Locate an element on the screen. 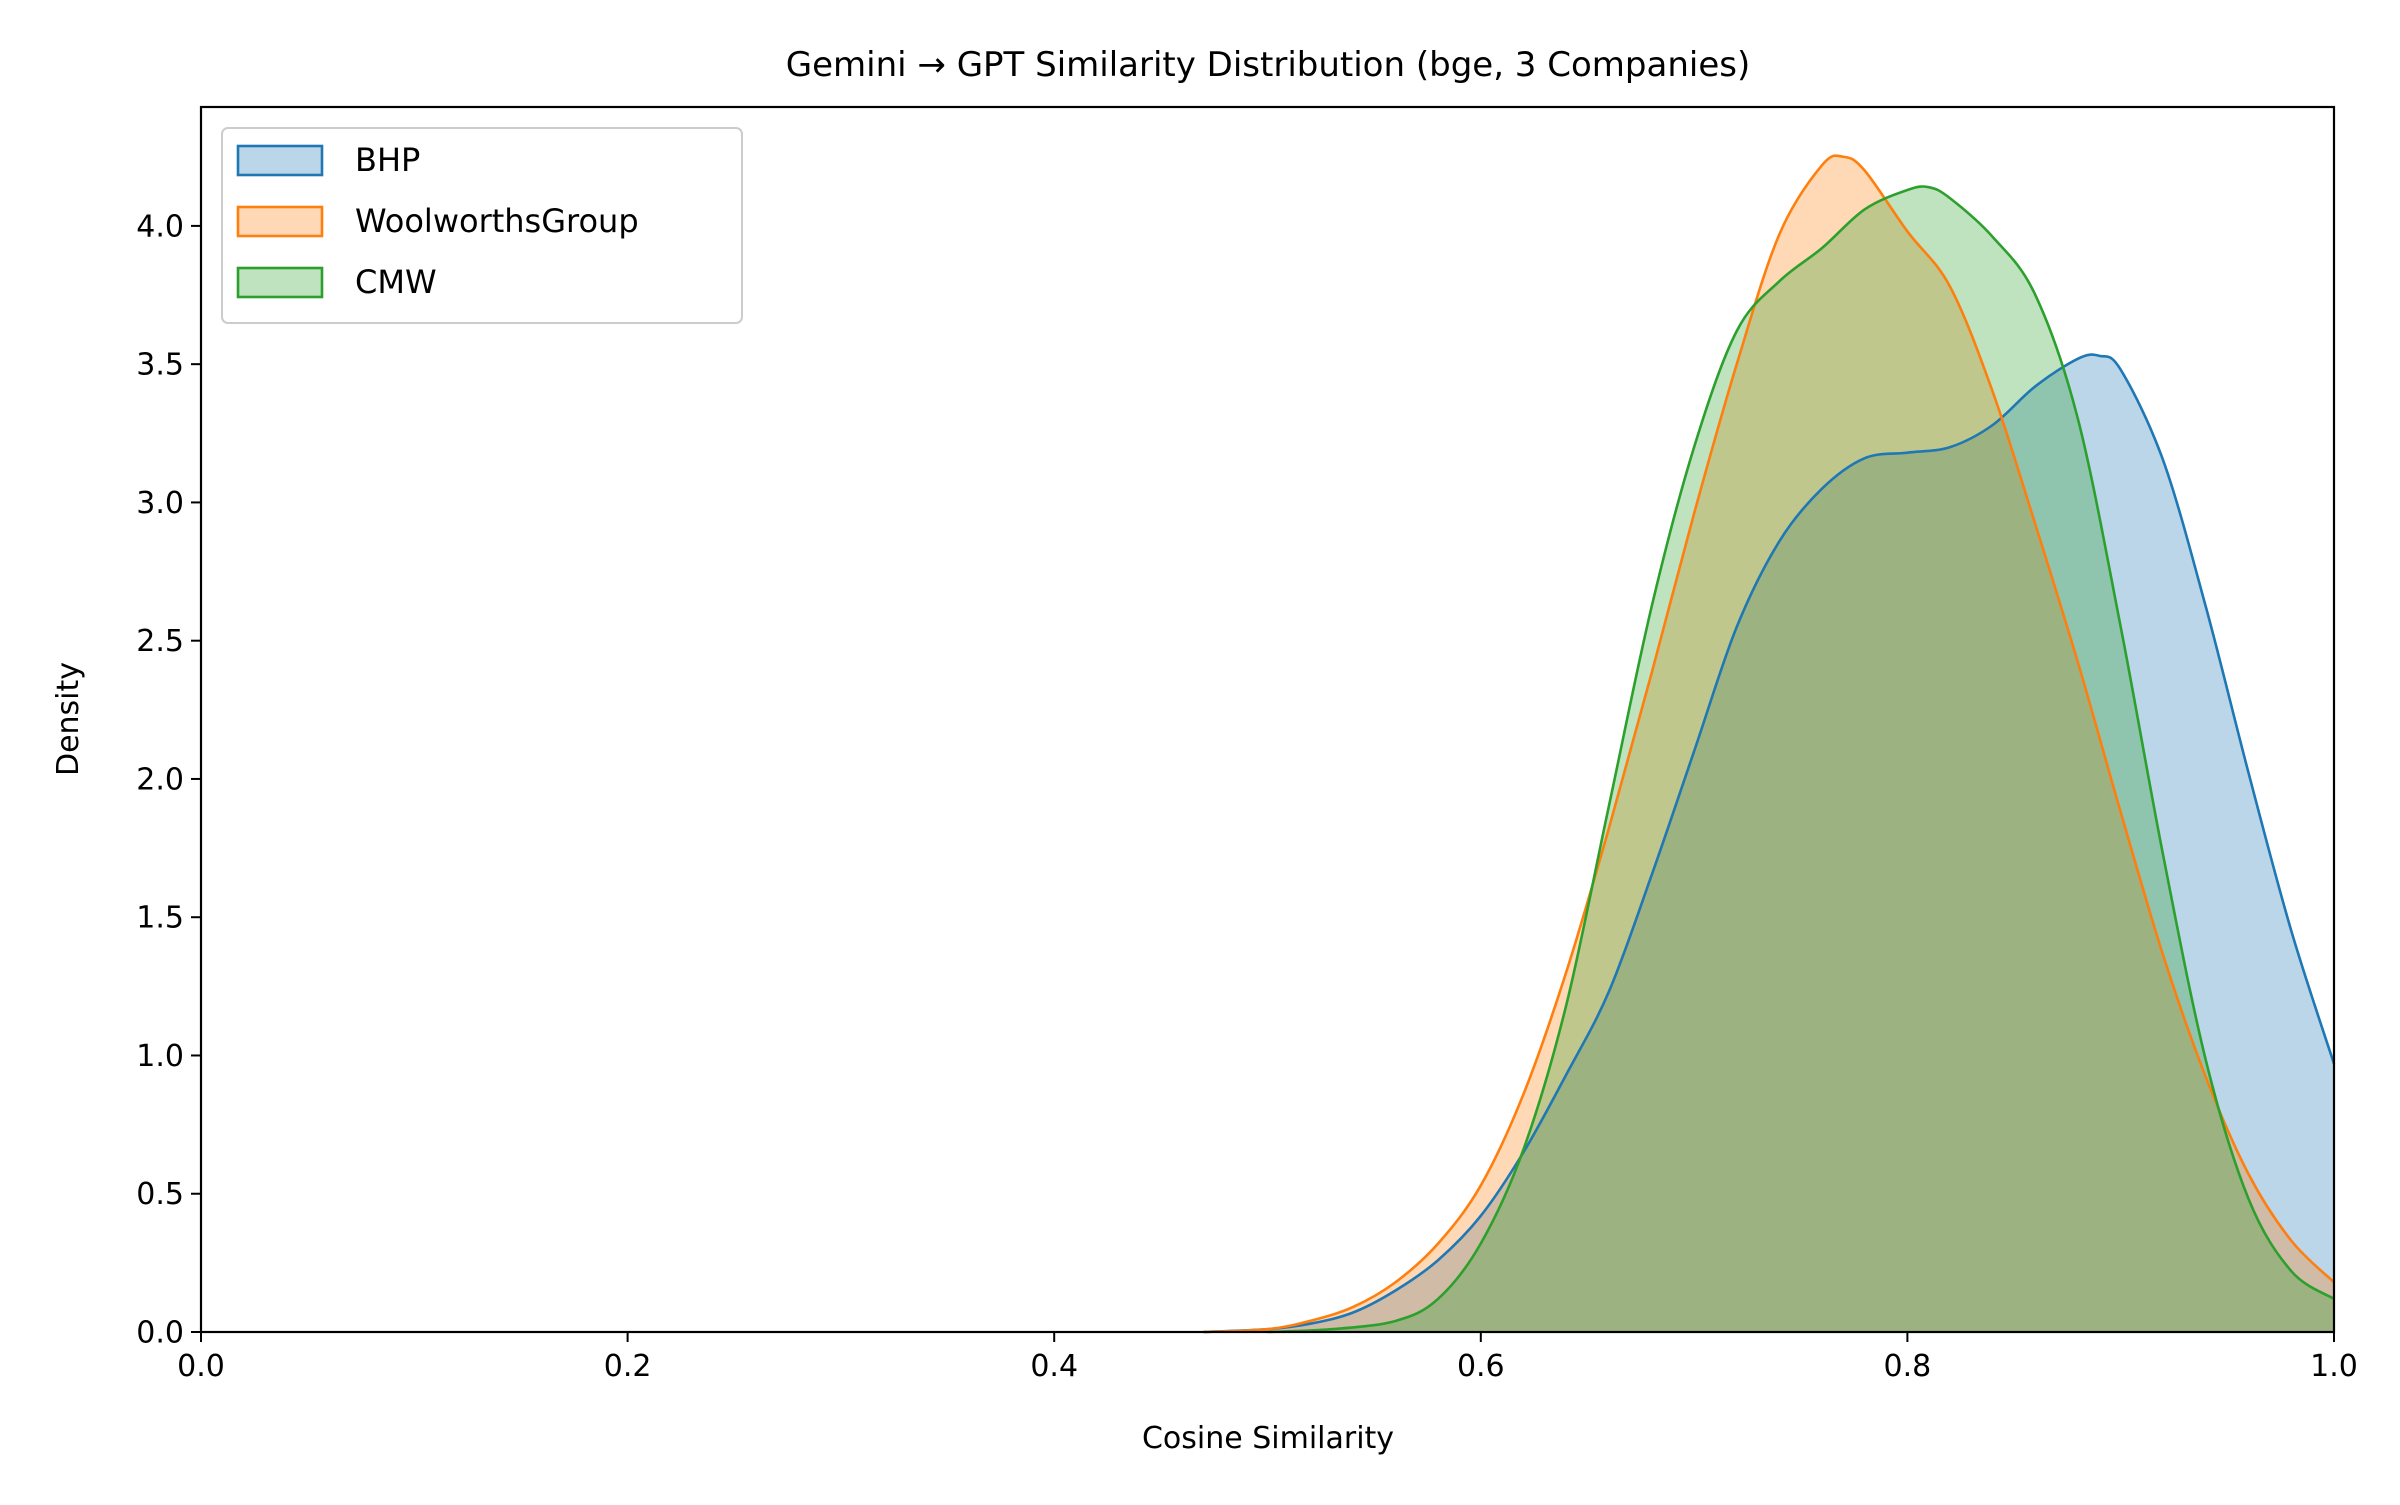  legend-label-bhp: BHP is located at coordinates (387, 160).